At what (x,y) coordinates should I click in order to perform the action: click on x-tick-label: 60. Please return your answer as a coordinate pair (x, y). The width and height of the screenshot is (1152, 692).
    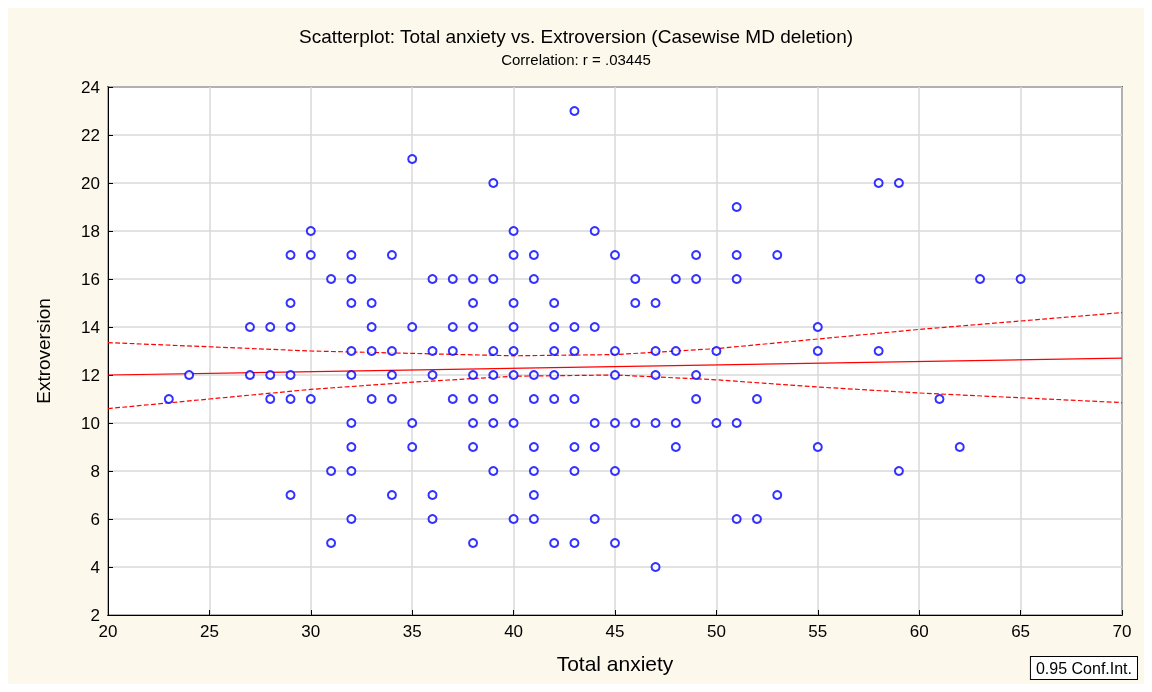
    Looking at the image, I should click on (919, 631).